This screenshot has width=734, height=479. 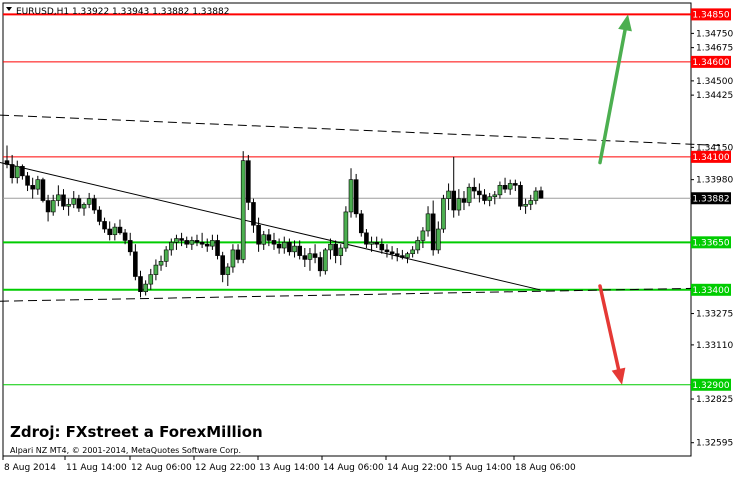 What do you see at coordinates (714, 34) in the screenshot?
I see `y-tick-label: 1.34750` at bounding box center [714, 34].